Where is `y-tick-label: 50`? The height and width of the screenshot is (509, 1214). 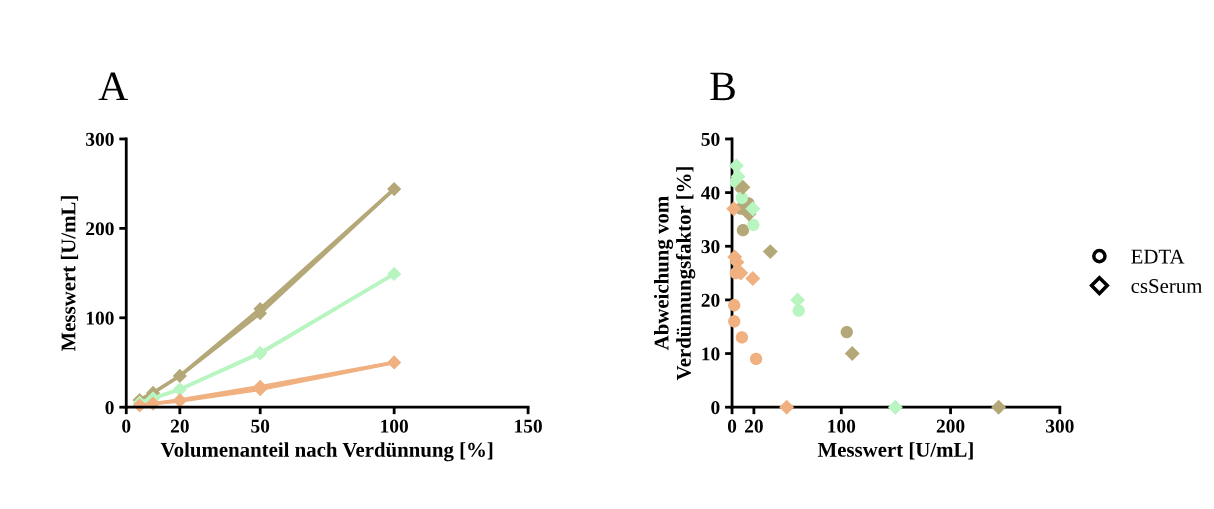 y-tick-label: 50 is located at coordinates (710, 139).